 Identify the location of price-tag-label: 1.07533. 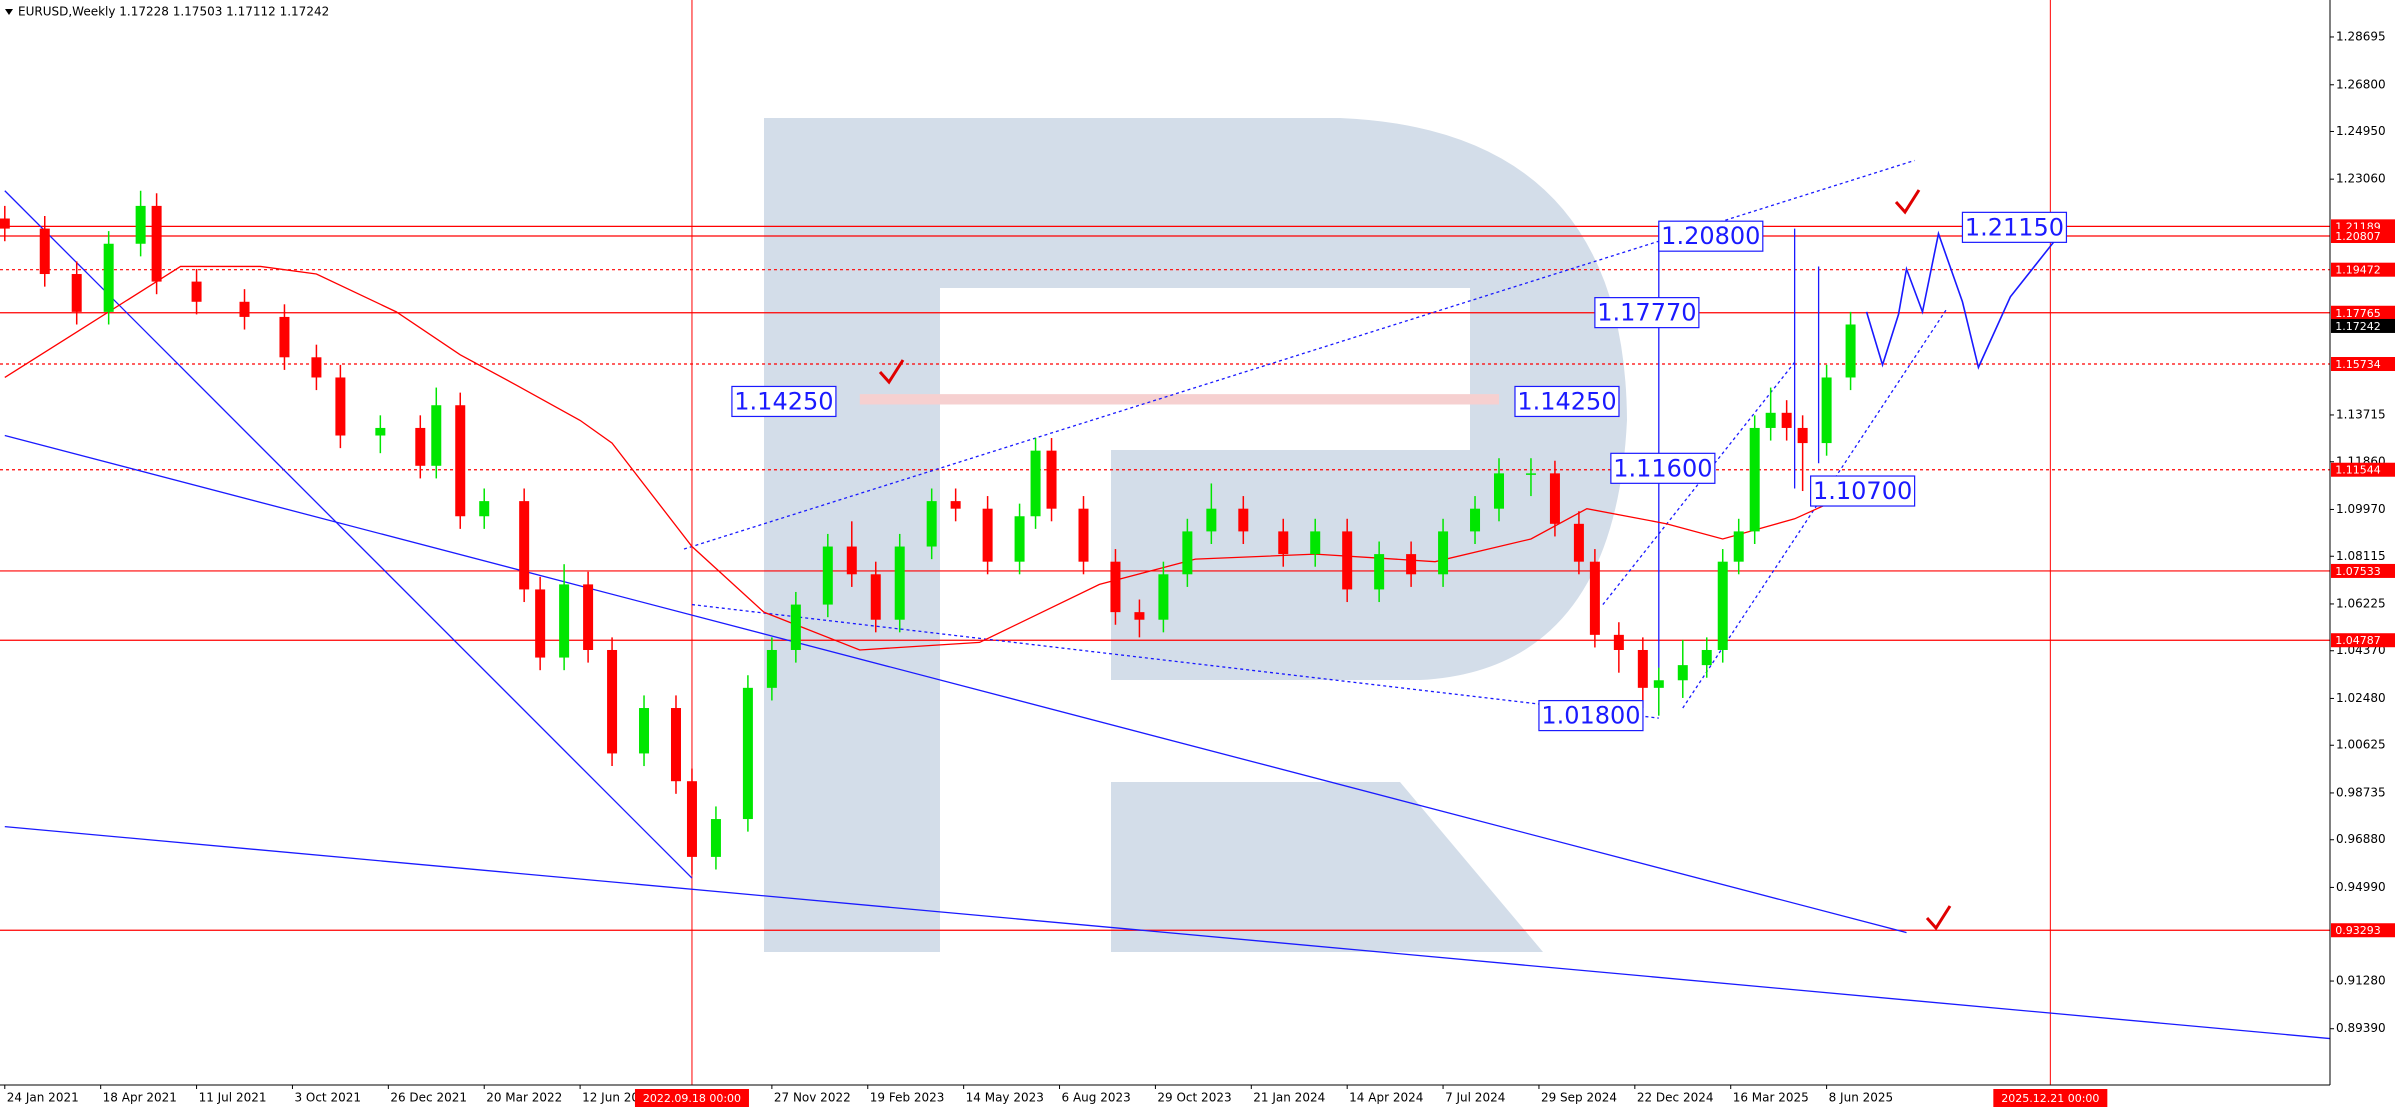
(2358, 571).